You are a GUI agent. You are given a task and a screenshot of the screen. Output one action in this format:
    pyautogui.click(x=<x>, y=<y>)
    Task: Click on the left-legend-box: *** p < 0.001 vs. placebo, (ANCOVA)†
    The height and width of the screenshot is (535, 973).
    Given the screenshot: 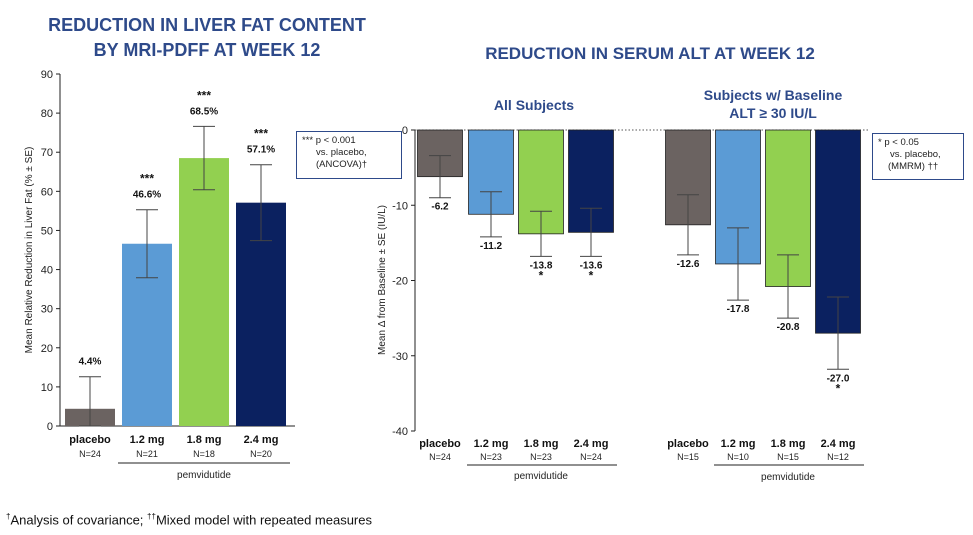 What is the action you would take?
    pyautogui.click(x=349, y=155)
    